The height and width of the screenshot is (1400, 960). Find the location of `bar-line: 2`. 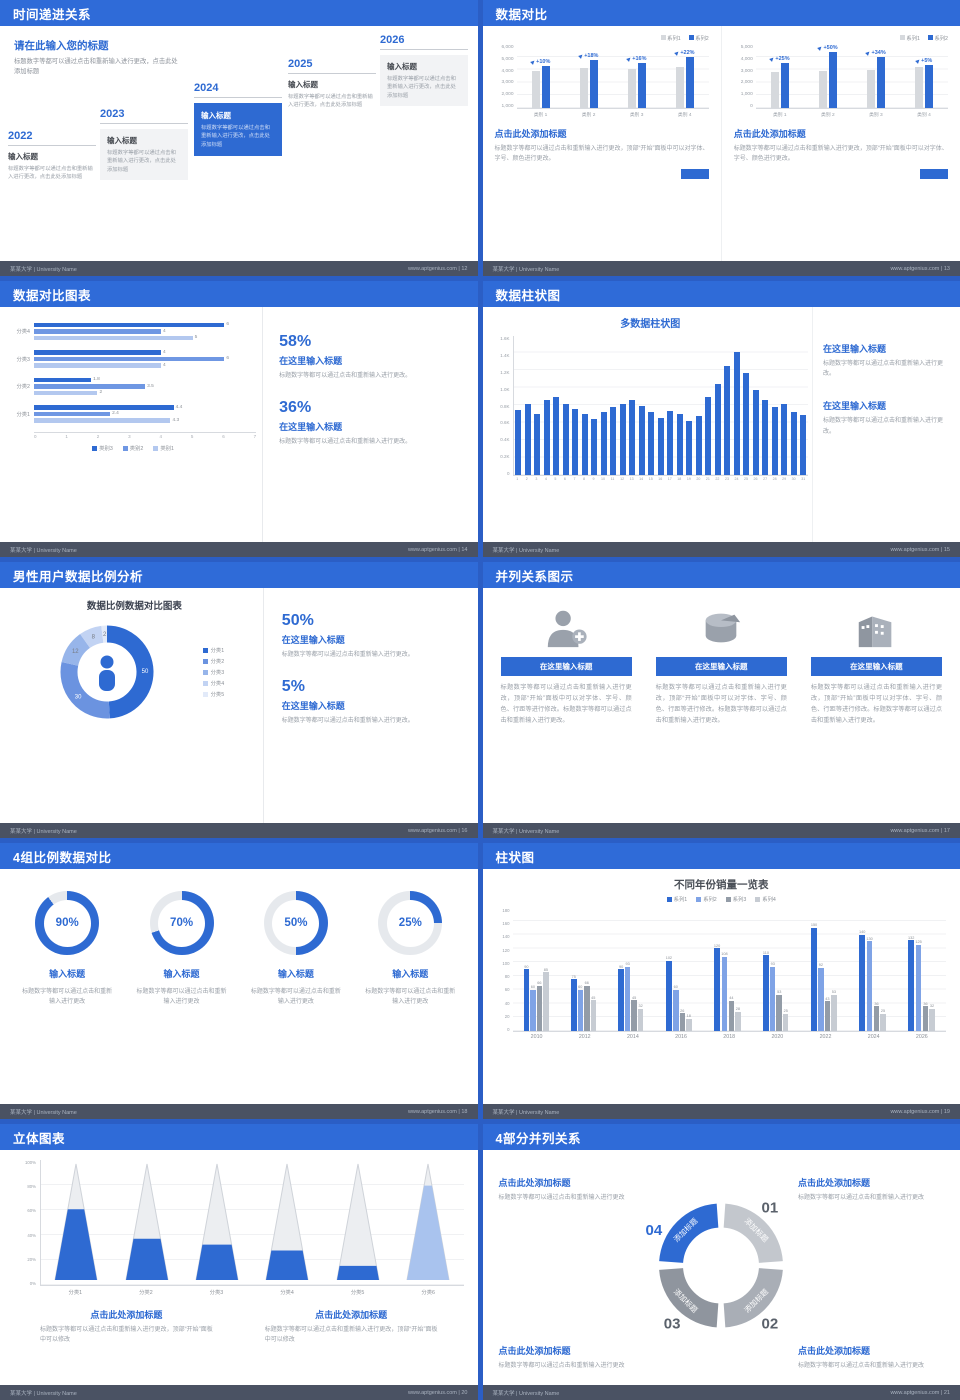

bar-line: 2 is located at coordinates (145, 393).